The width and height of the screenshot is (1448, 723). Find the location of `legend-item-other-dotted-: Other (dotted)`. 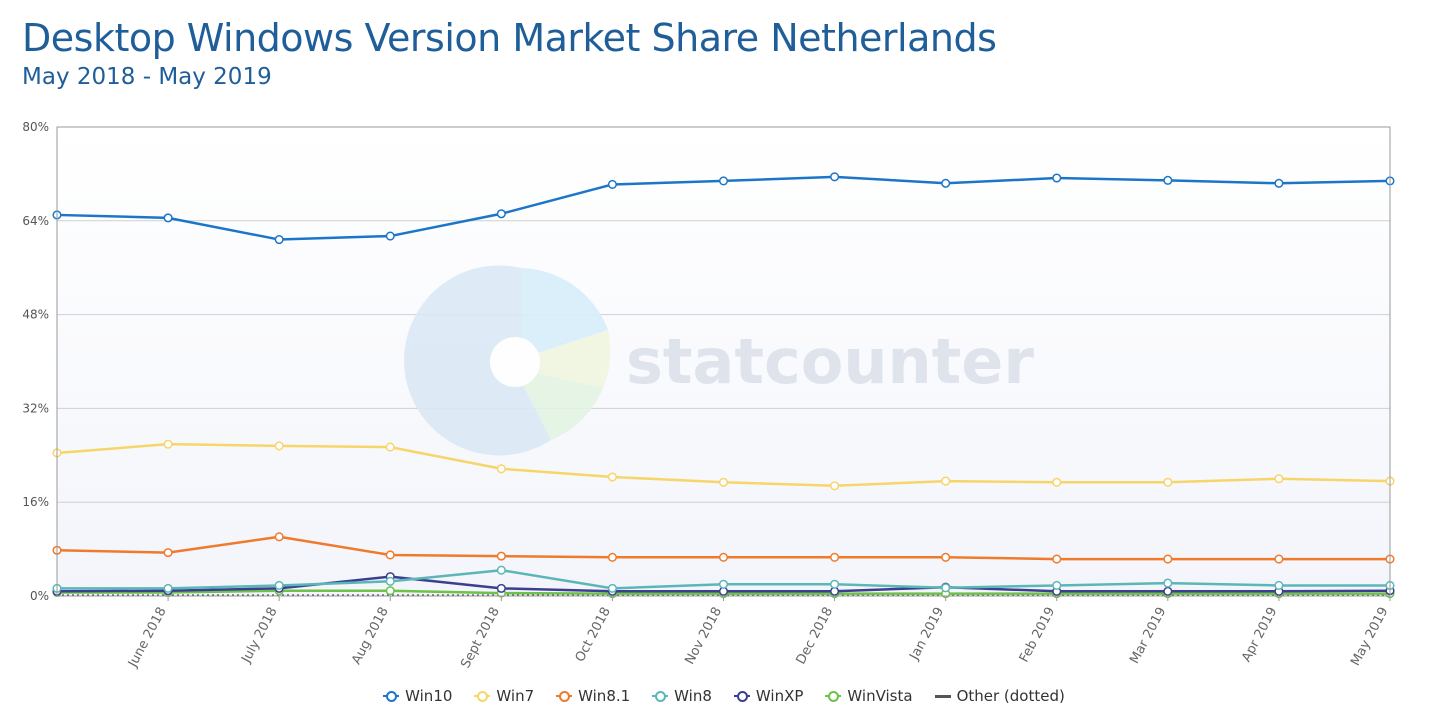

legend-item-other-dotted-: Other (dotted) is located at coordinates (999, 696).